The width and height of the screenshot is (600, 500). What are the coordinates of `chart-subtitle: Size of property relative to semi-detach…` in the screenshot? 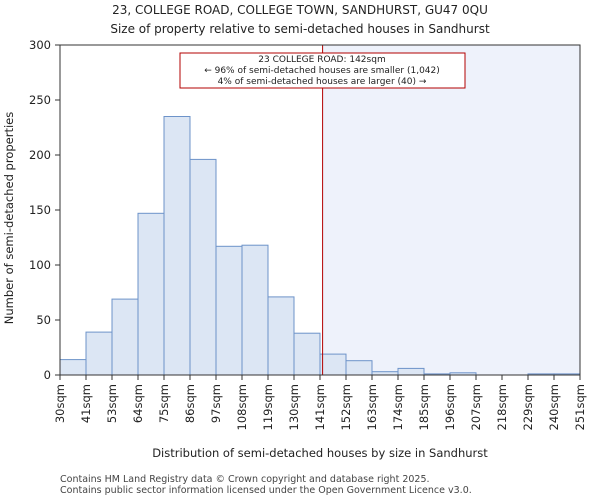 It's located at (300, 29).